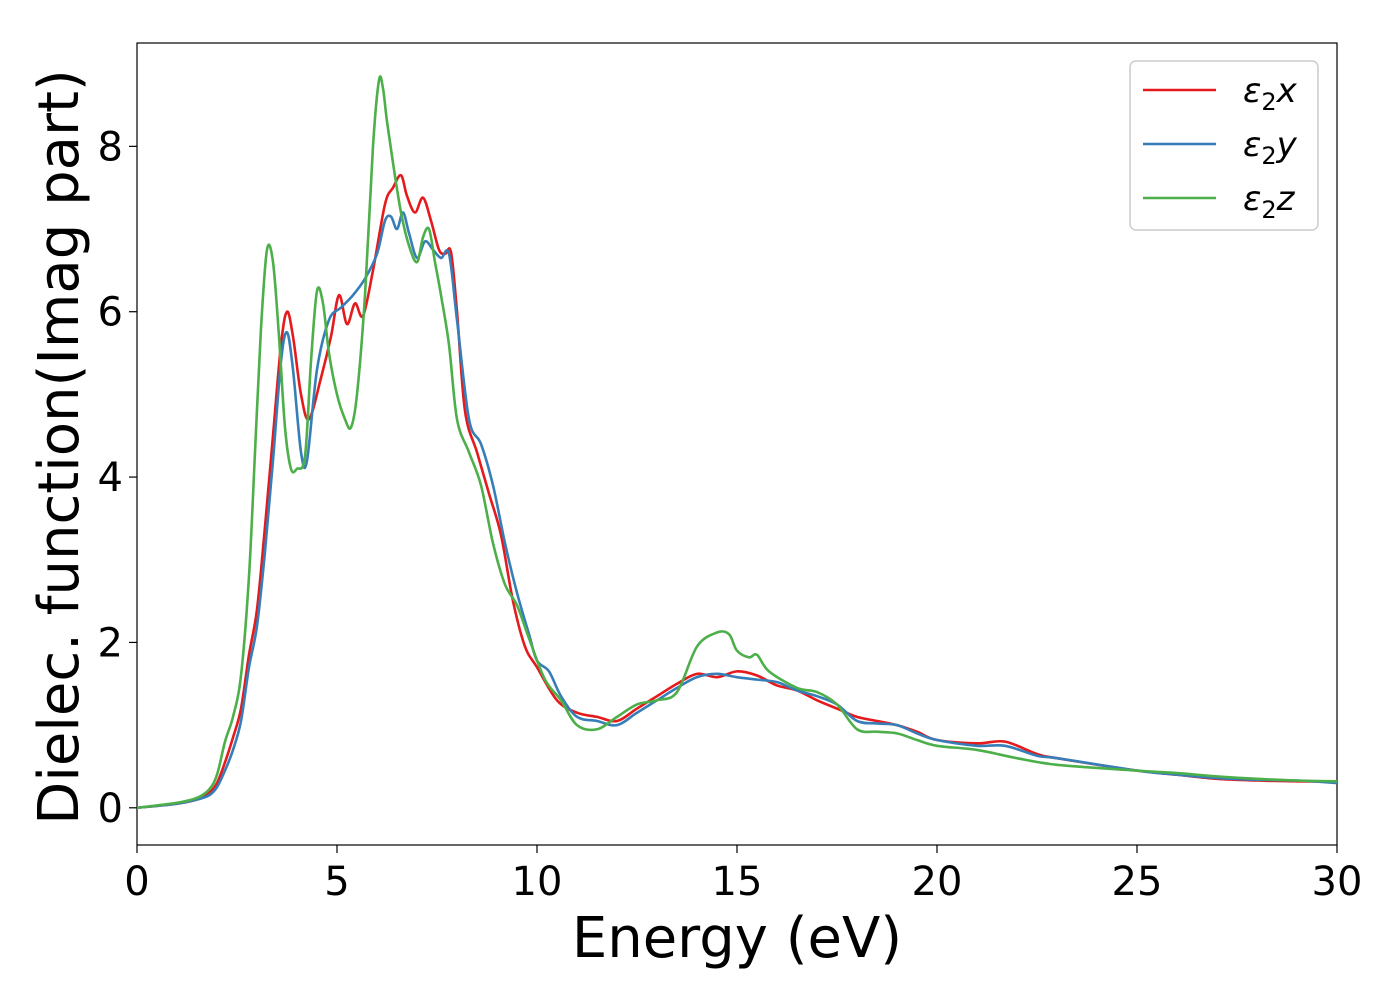 The image size is (1400, 1000). What do you see at coordinates (1137, 882) in the screenshot?
I see `x-tick-label: 25` at bounding box center [1137, 882].